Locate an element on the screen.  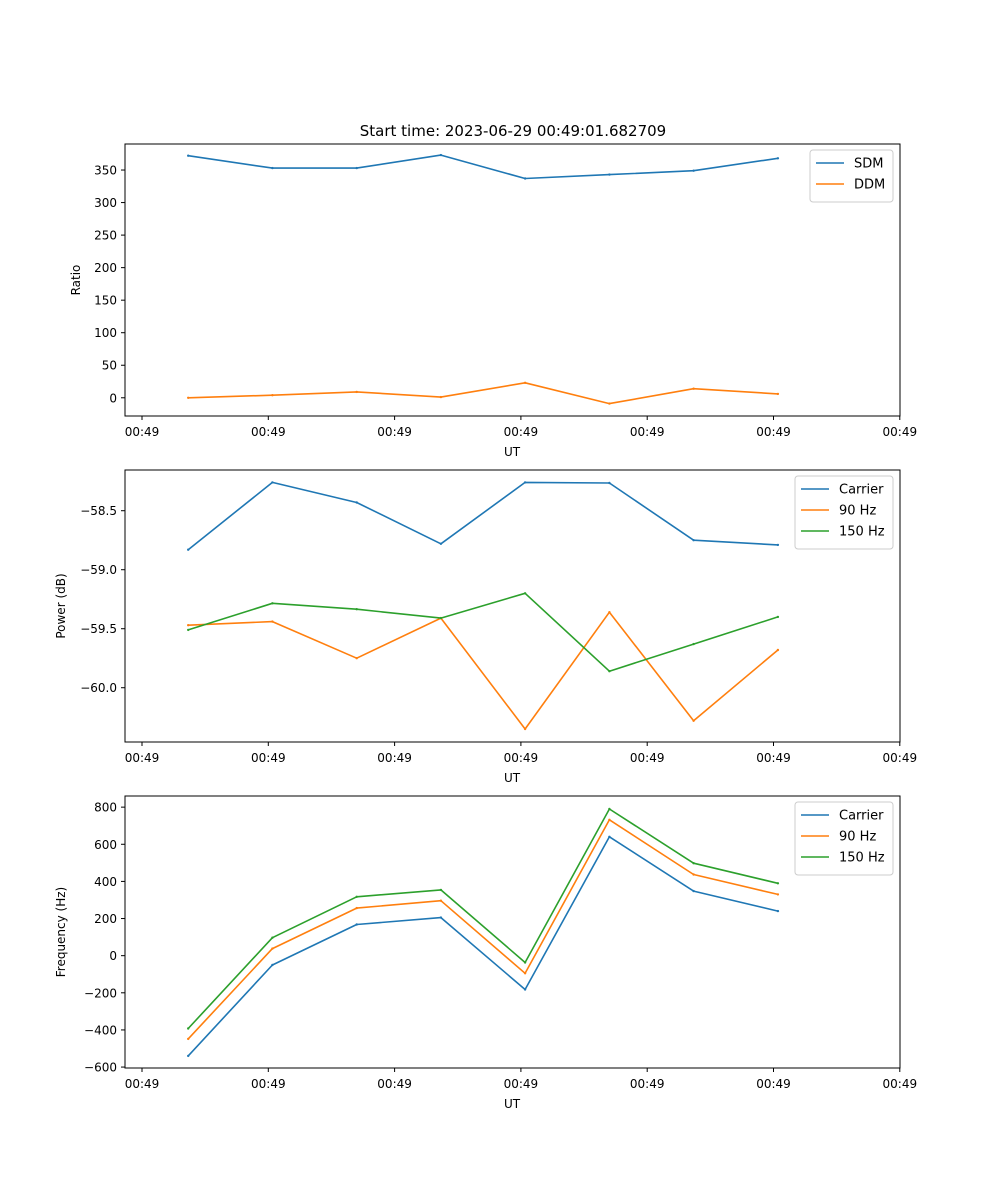
panel-3-legend-label-2: 90 Hz is located at coordinates (857, 837).